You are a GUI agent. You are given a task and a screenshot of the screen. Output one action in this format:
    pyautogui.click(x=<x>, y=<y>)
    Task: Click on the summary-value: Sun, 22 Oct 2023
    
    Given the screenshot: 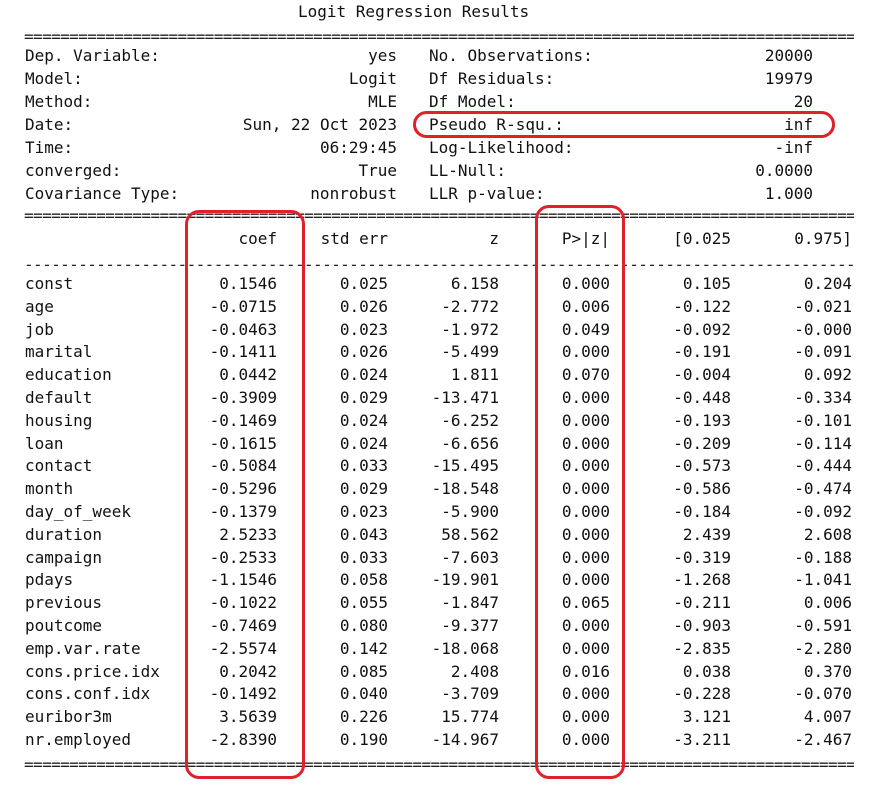 What is the action you would take?
    pyautogui.click(x=319, y=124)
    